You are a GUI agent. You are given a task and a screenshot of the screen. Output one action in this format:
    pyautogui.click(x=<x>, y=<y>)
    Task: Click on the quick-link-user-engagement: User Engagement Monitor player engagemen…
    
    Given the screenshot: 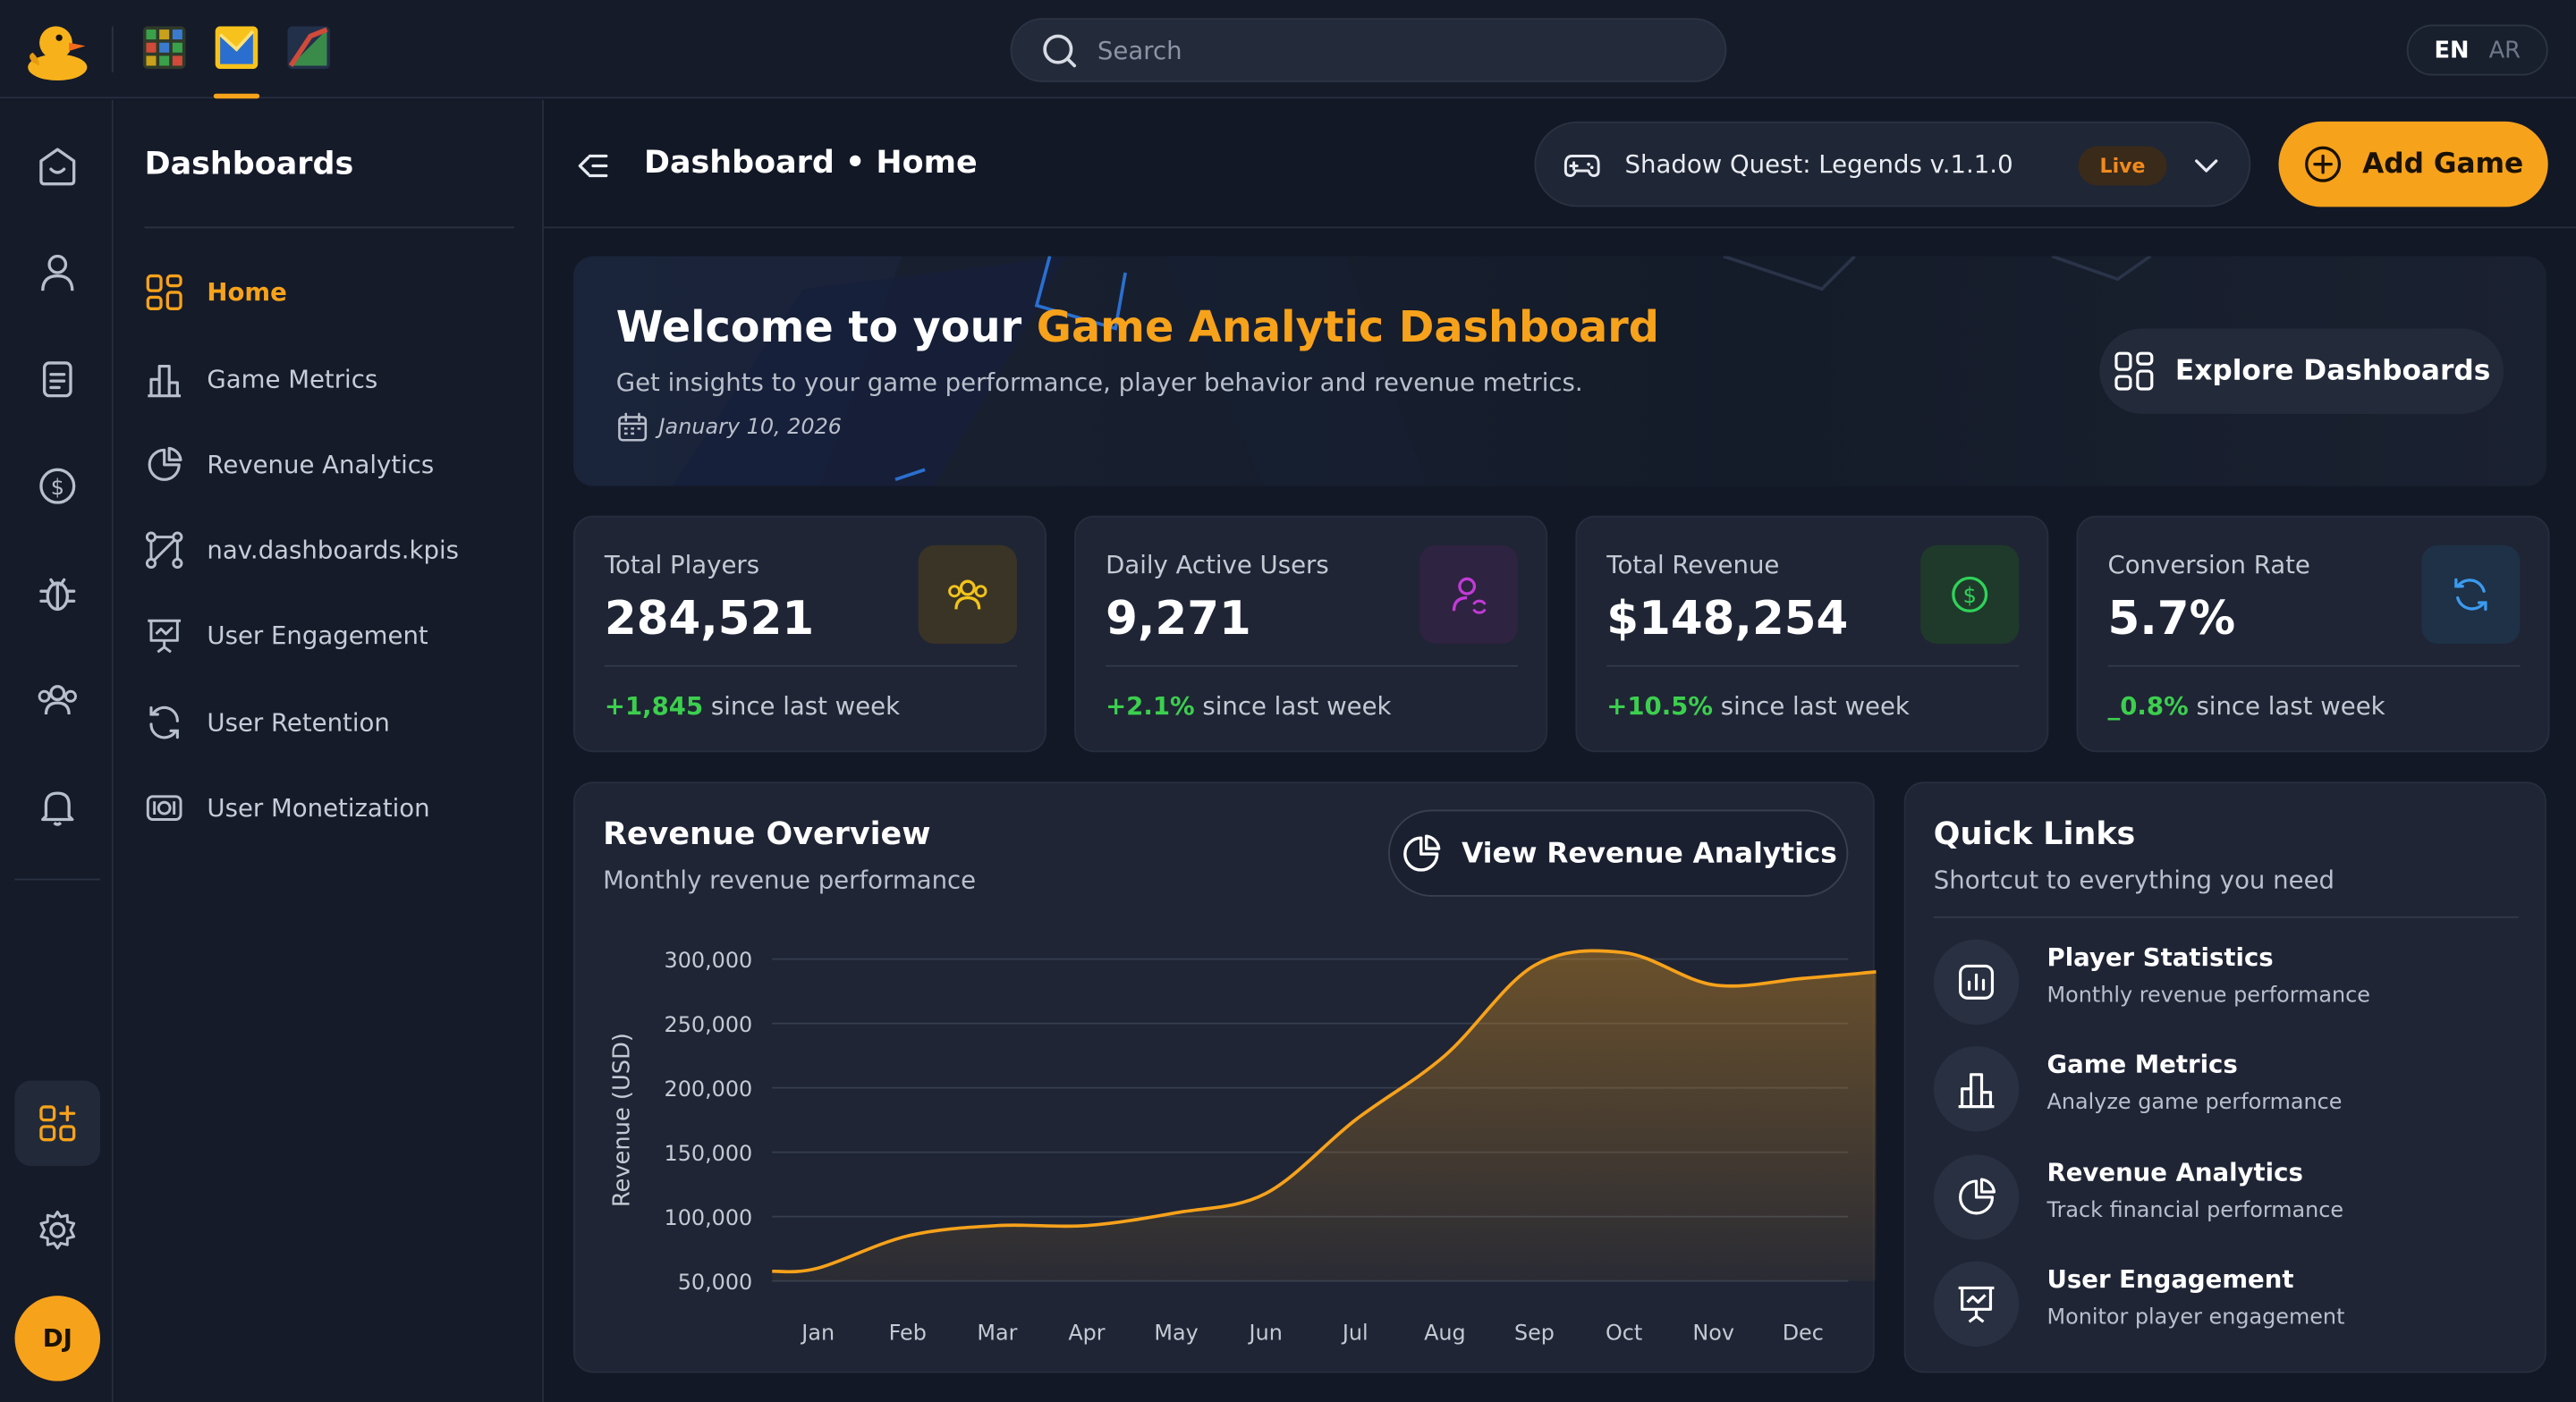 What is the action you would take?
    pyautogui.click(x=2226, y=1304)
    